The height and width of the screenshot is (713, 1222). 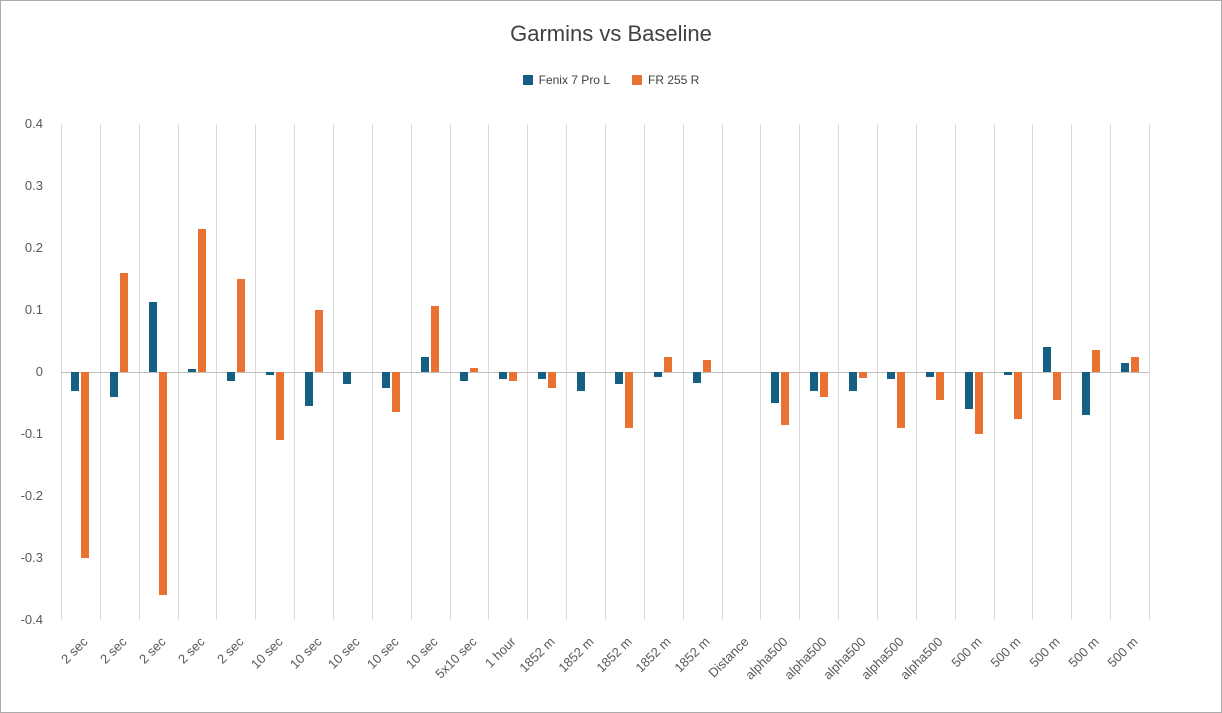 What do you see at coordinates (75, 650) in the screenshot?
I see `x-tick-label: 2 sec` at bounding box center [75, 650].